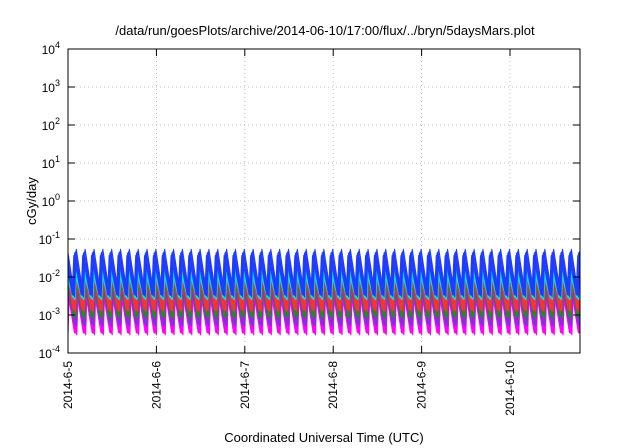 The width and height of the screenshot is (640, 448). I want to click on x-tick-label: 2014-6-9, so click(422, 385).